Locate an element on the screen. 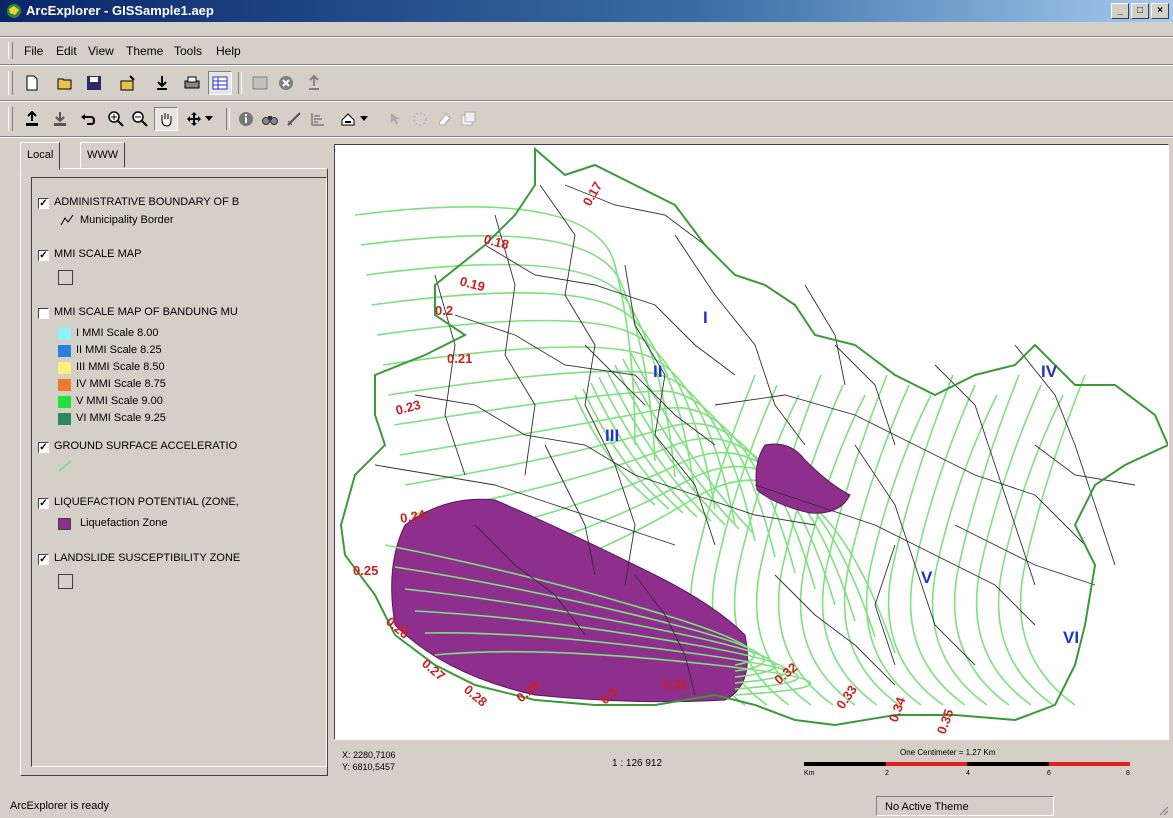  contour-value-label: 0.19 is located at coordinates (472, 283).